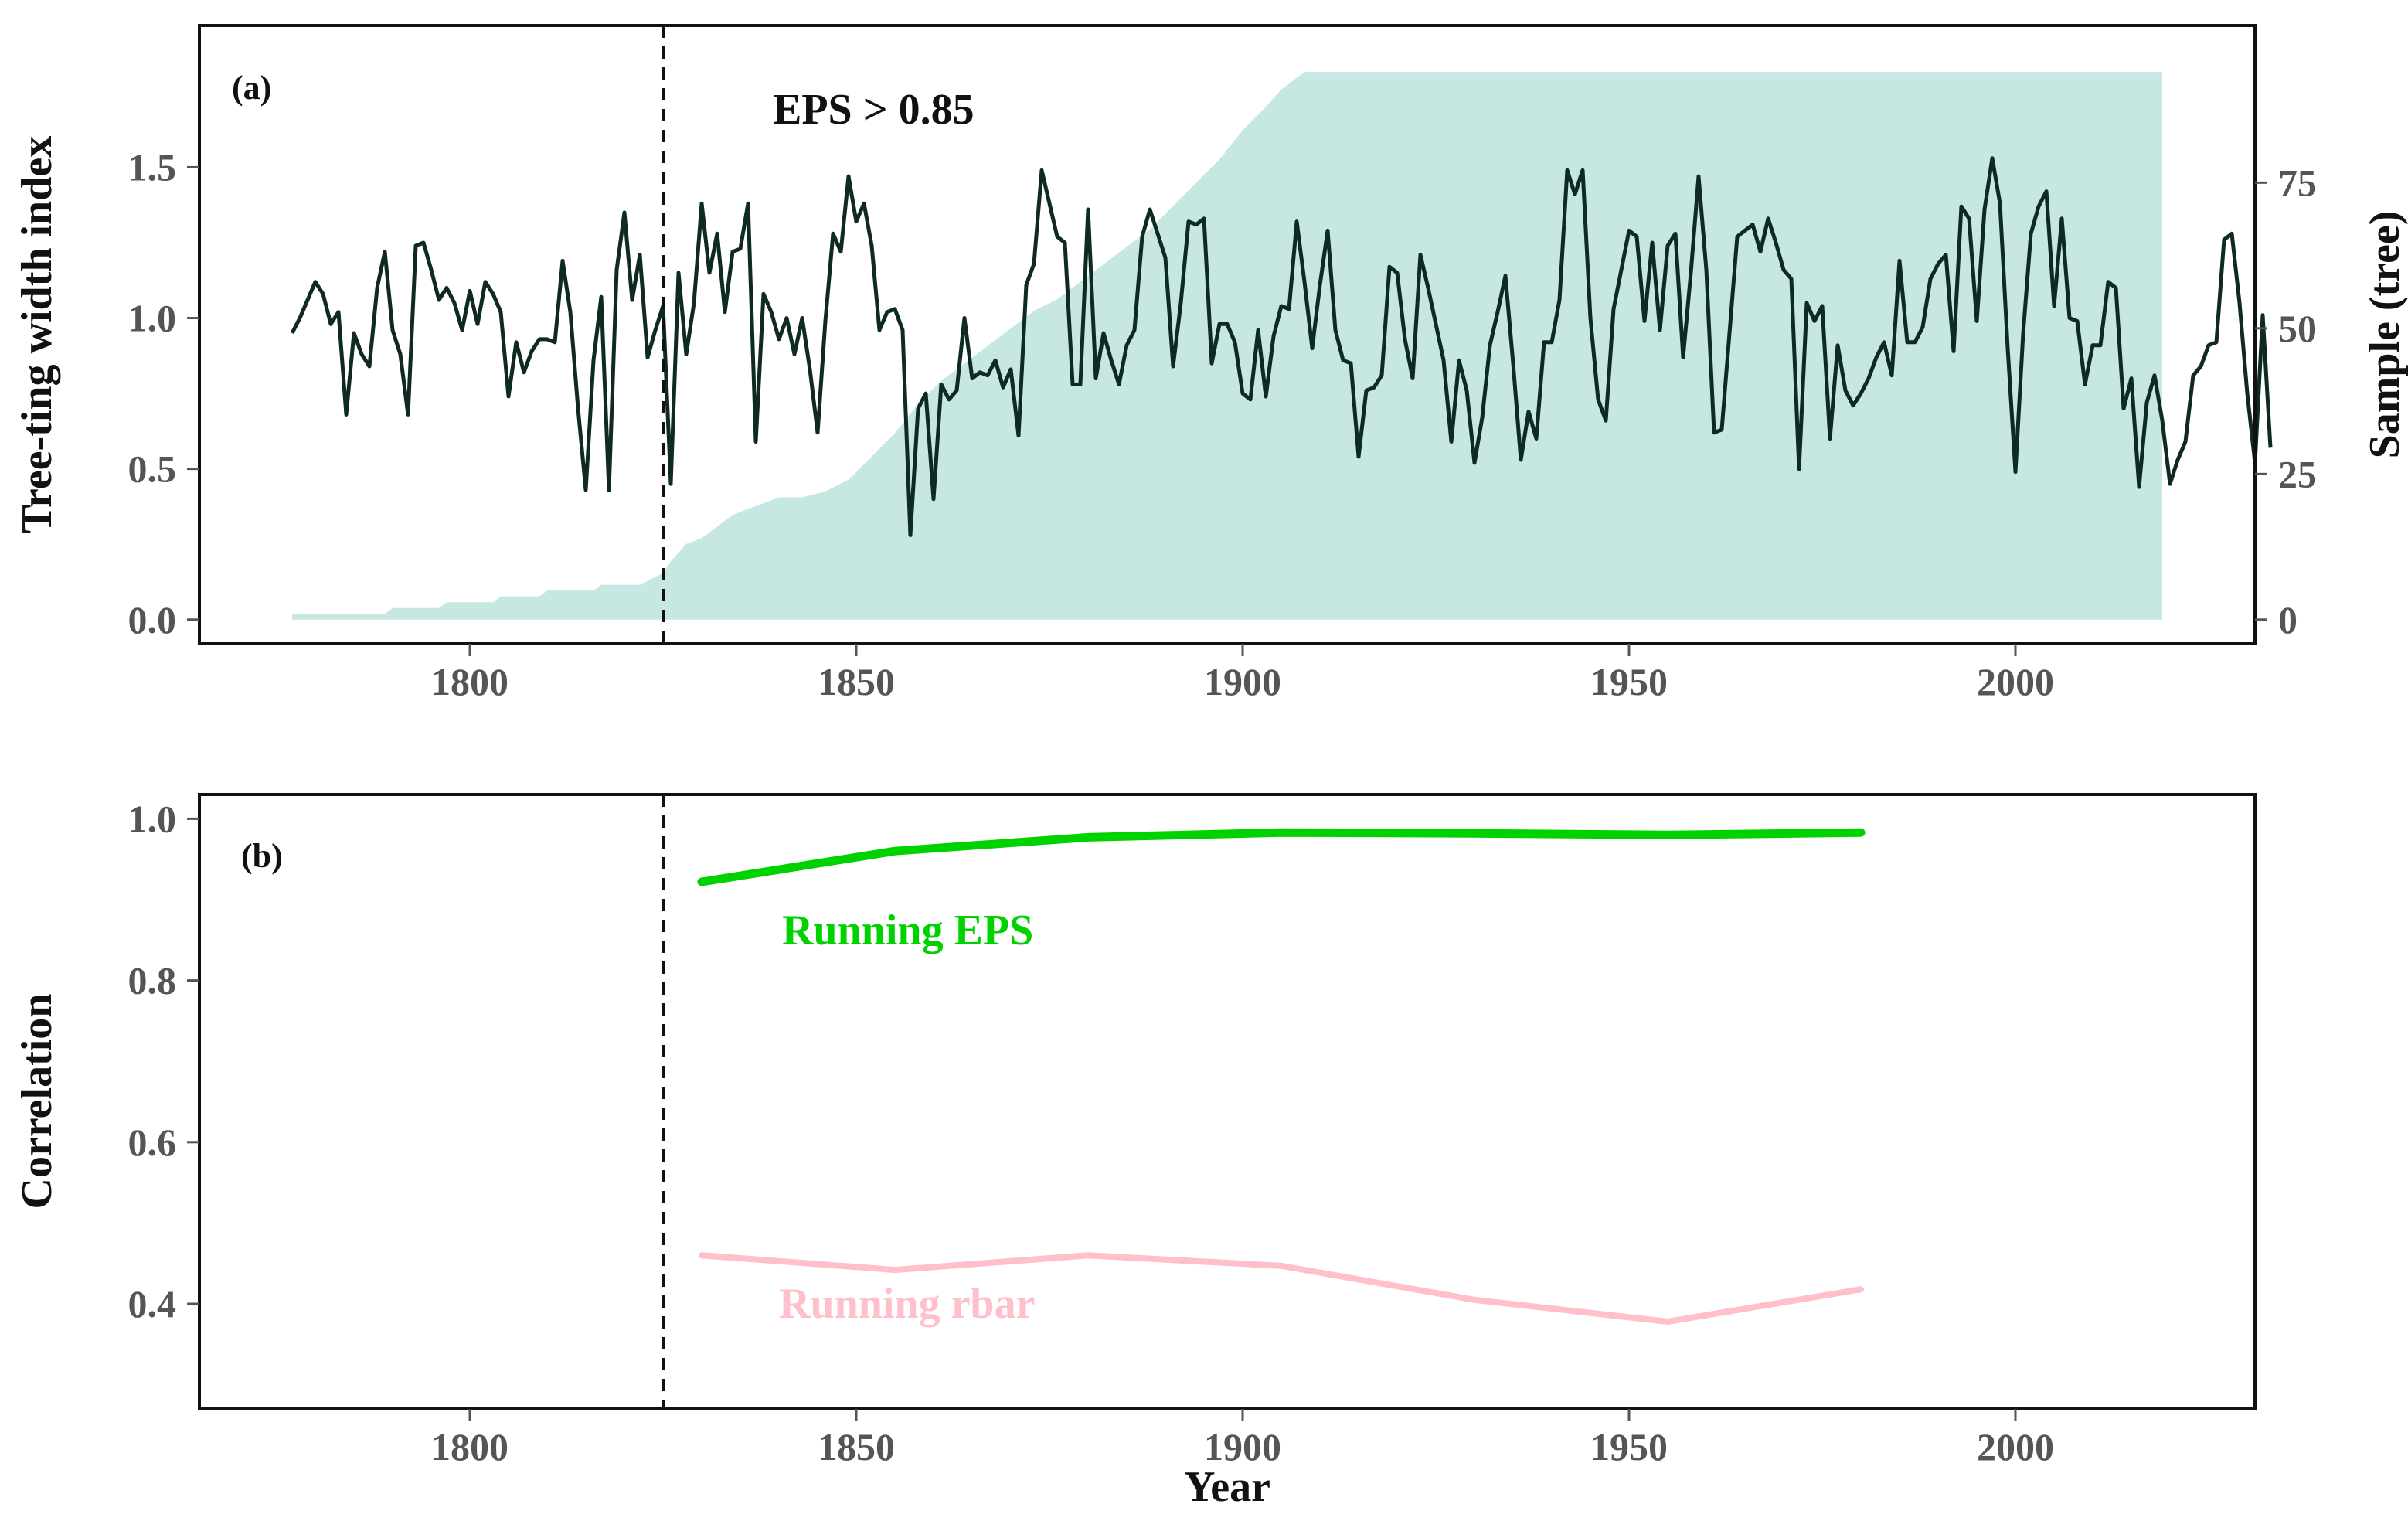 The width and height of the screenshot is (2408, 1521). Describe the element at coordinates (152, 1142) in the screenshot. I see `y-tick-label: 0.6` at that location.